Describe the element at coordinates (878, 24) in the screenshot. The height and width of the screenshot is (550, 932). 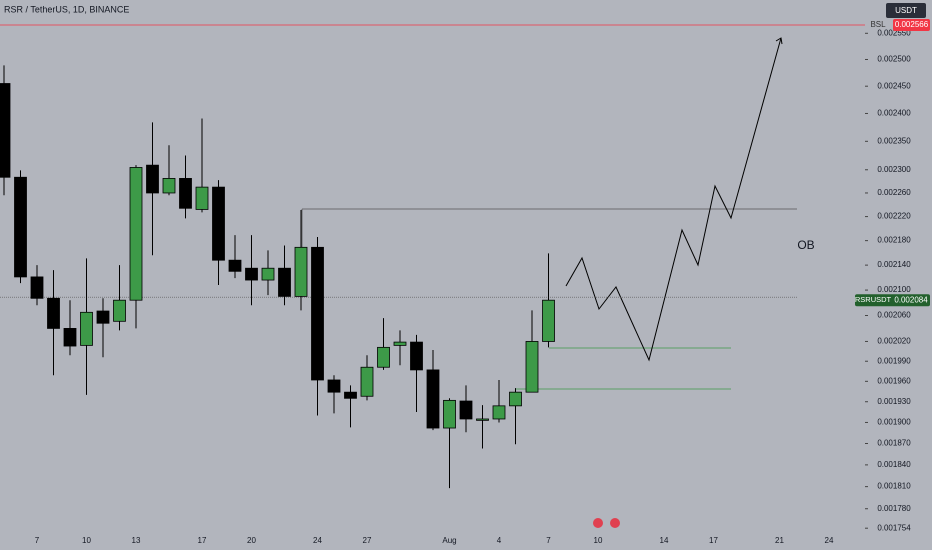
I see `price-line-name: BSL` at that location.